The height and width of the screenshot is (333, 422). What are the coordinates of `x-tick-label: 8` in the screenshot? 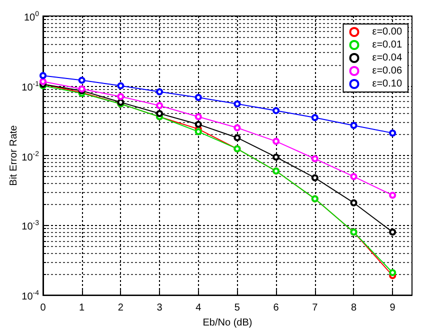 It's located at (353, 308).